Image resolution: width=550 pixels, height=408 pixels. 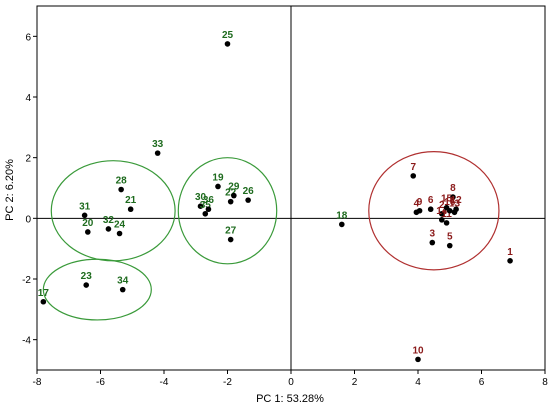 What do you see at coordinates (430, 204) in the screenshot?
I see `point-6: 6` at bounding box center [430, 204].